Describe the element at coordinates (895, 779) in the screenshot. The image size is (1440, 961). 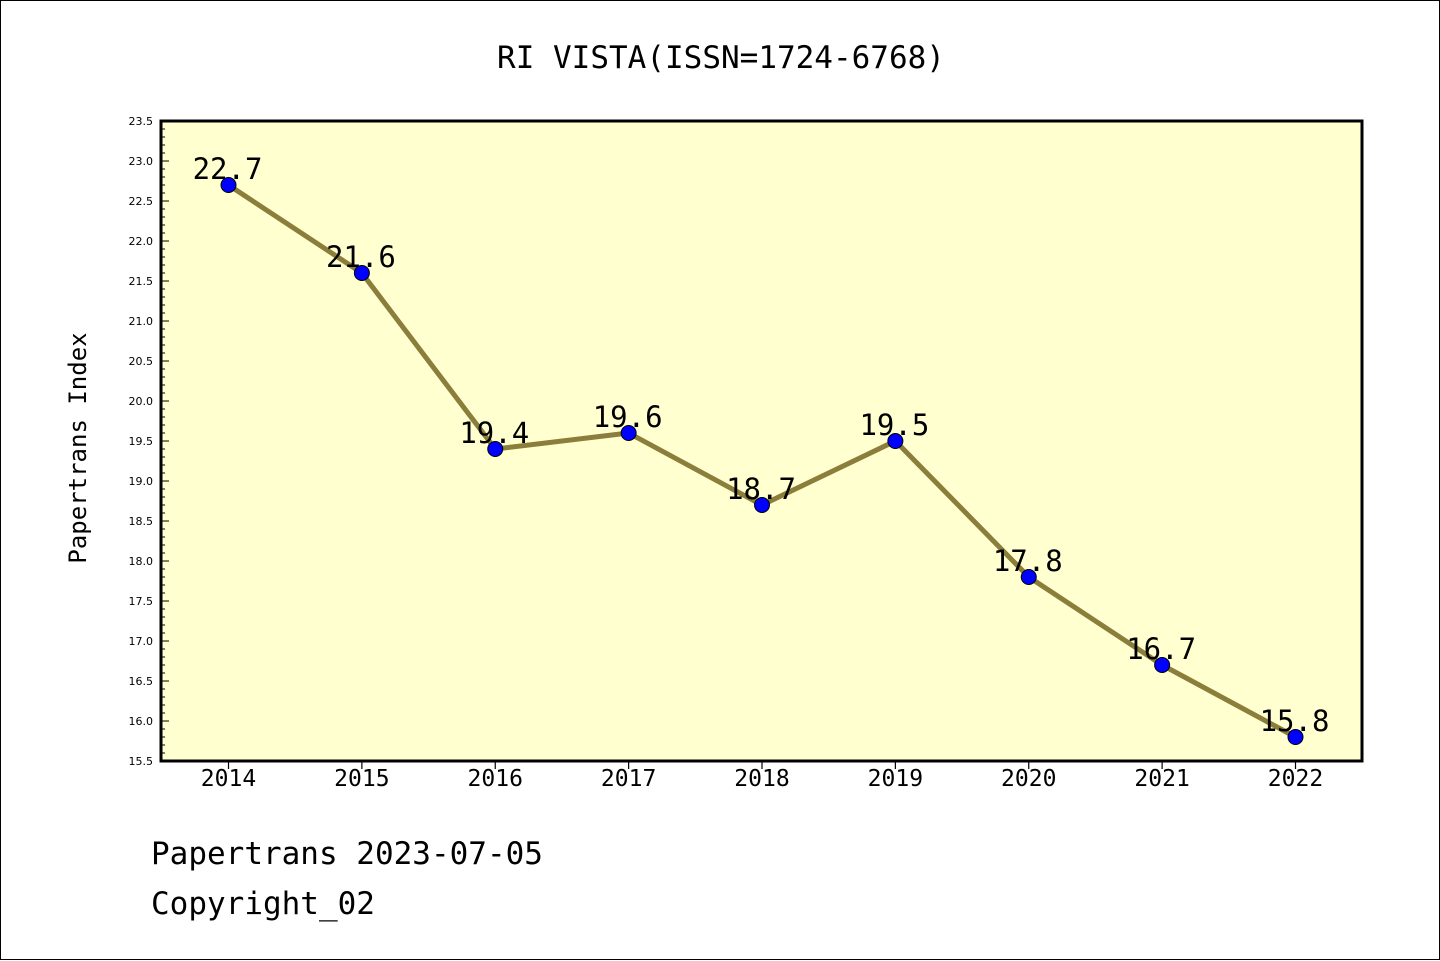
I see `x-tick-label: 2019` at that location.